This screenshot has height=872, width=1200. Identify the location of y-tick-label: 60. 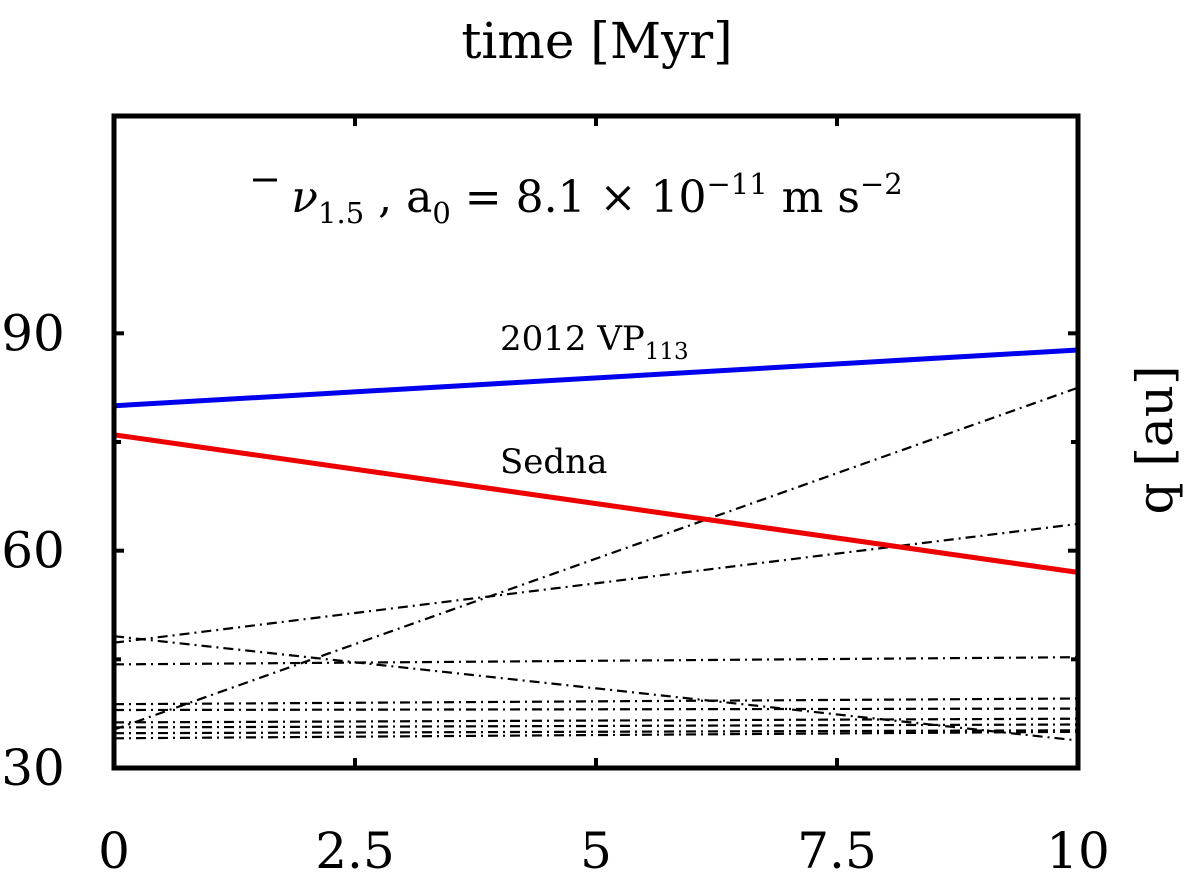
(33, 551).